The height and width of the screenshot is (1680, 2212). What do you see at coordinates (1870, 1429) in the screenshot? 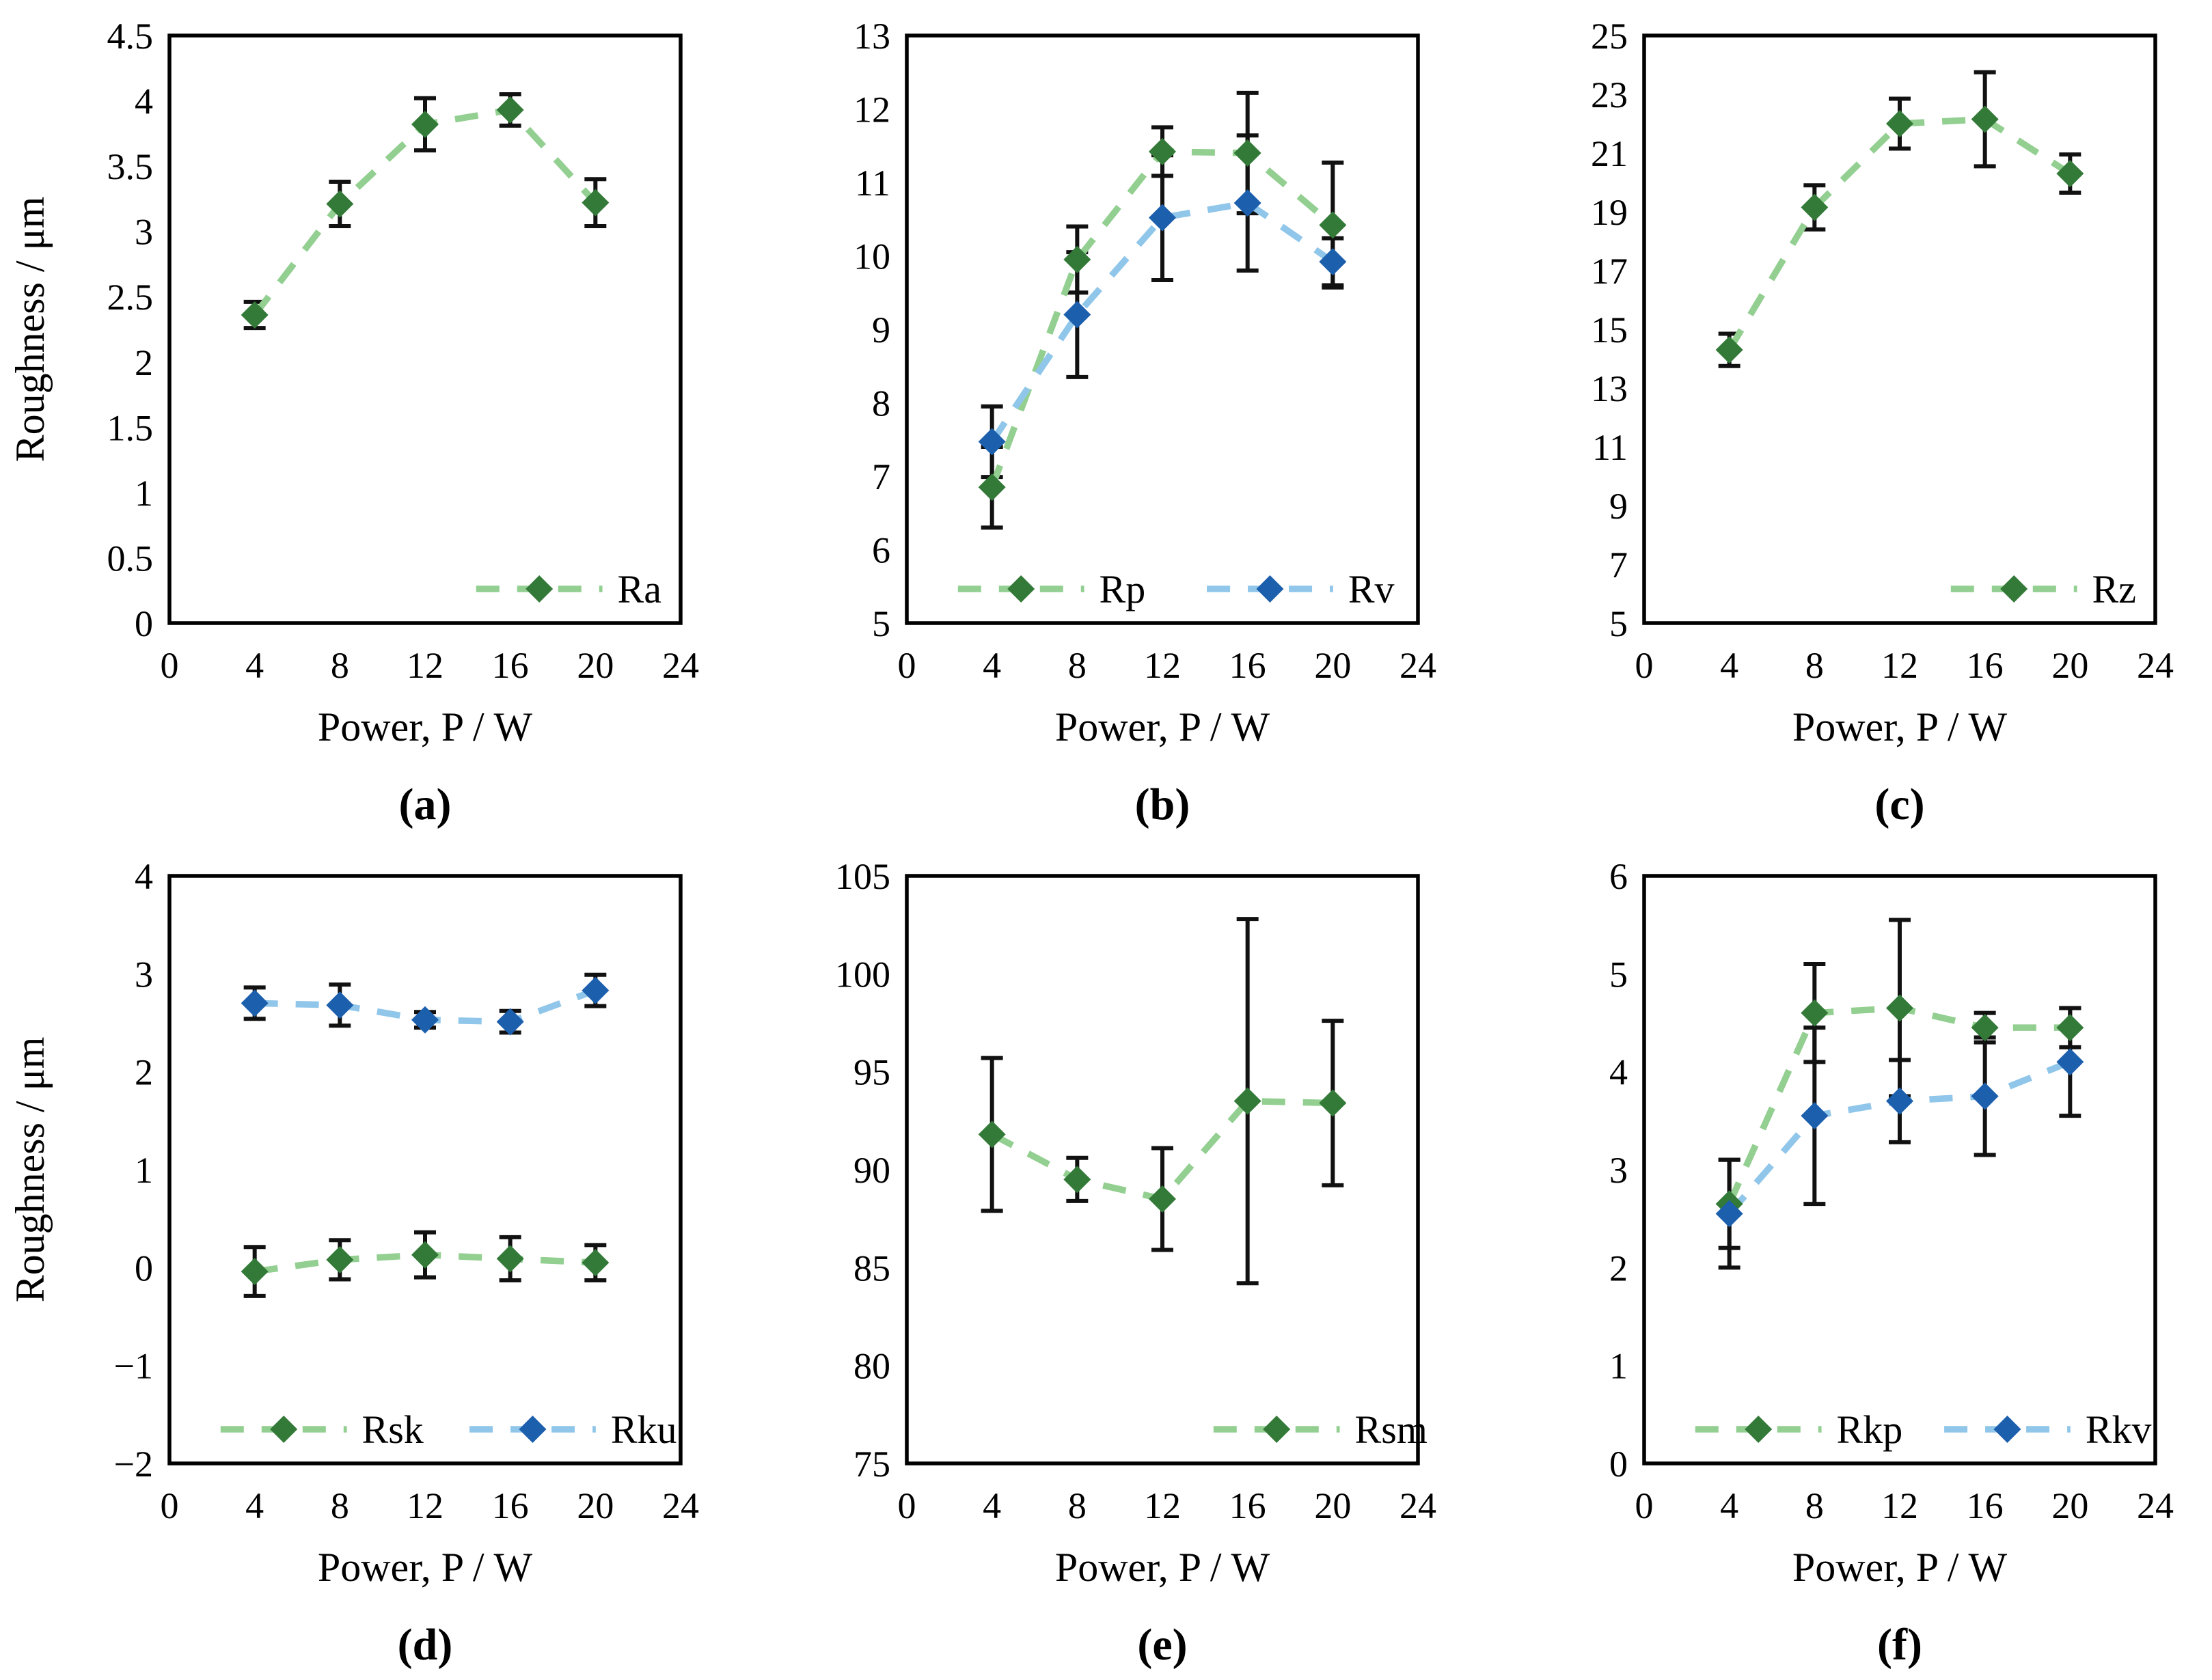
I see `legend-label-Rkp: Rkp` at bounding box center [1870, 1429].